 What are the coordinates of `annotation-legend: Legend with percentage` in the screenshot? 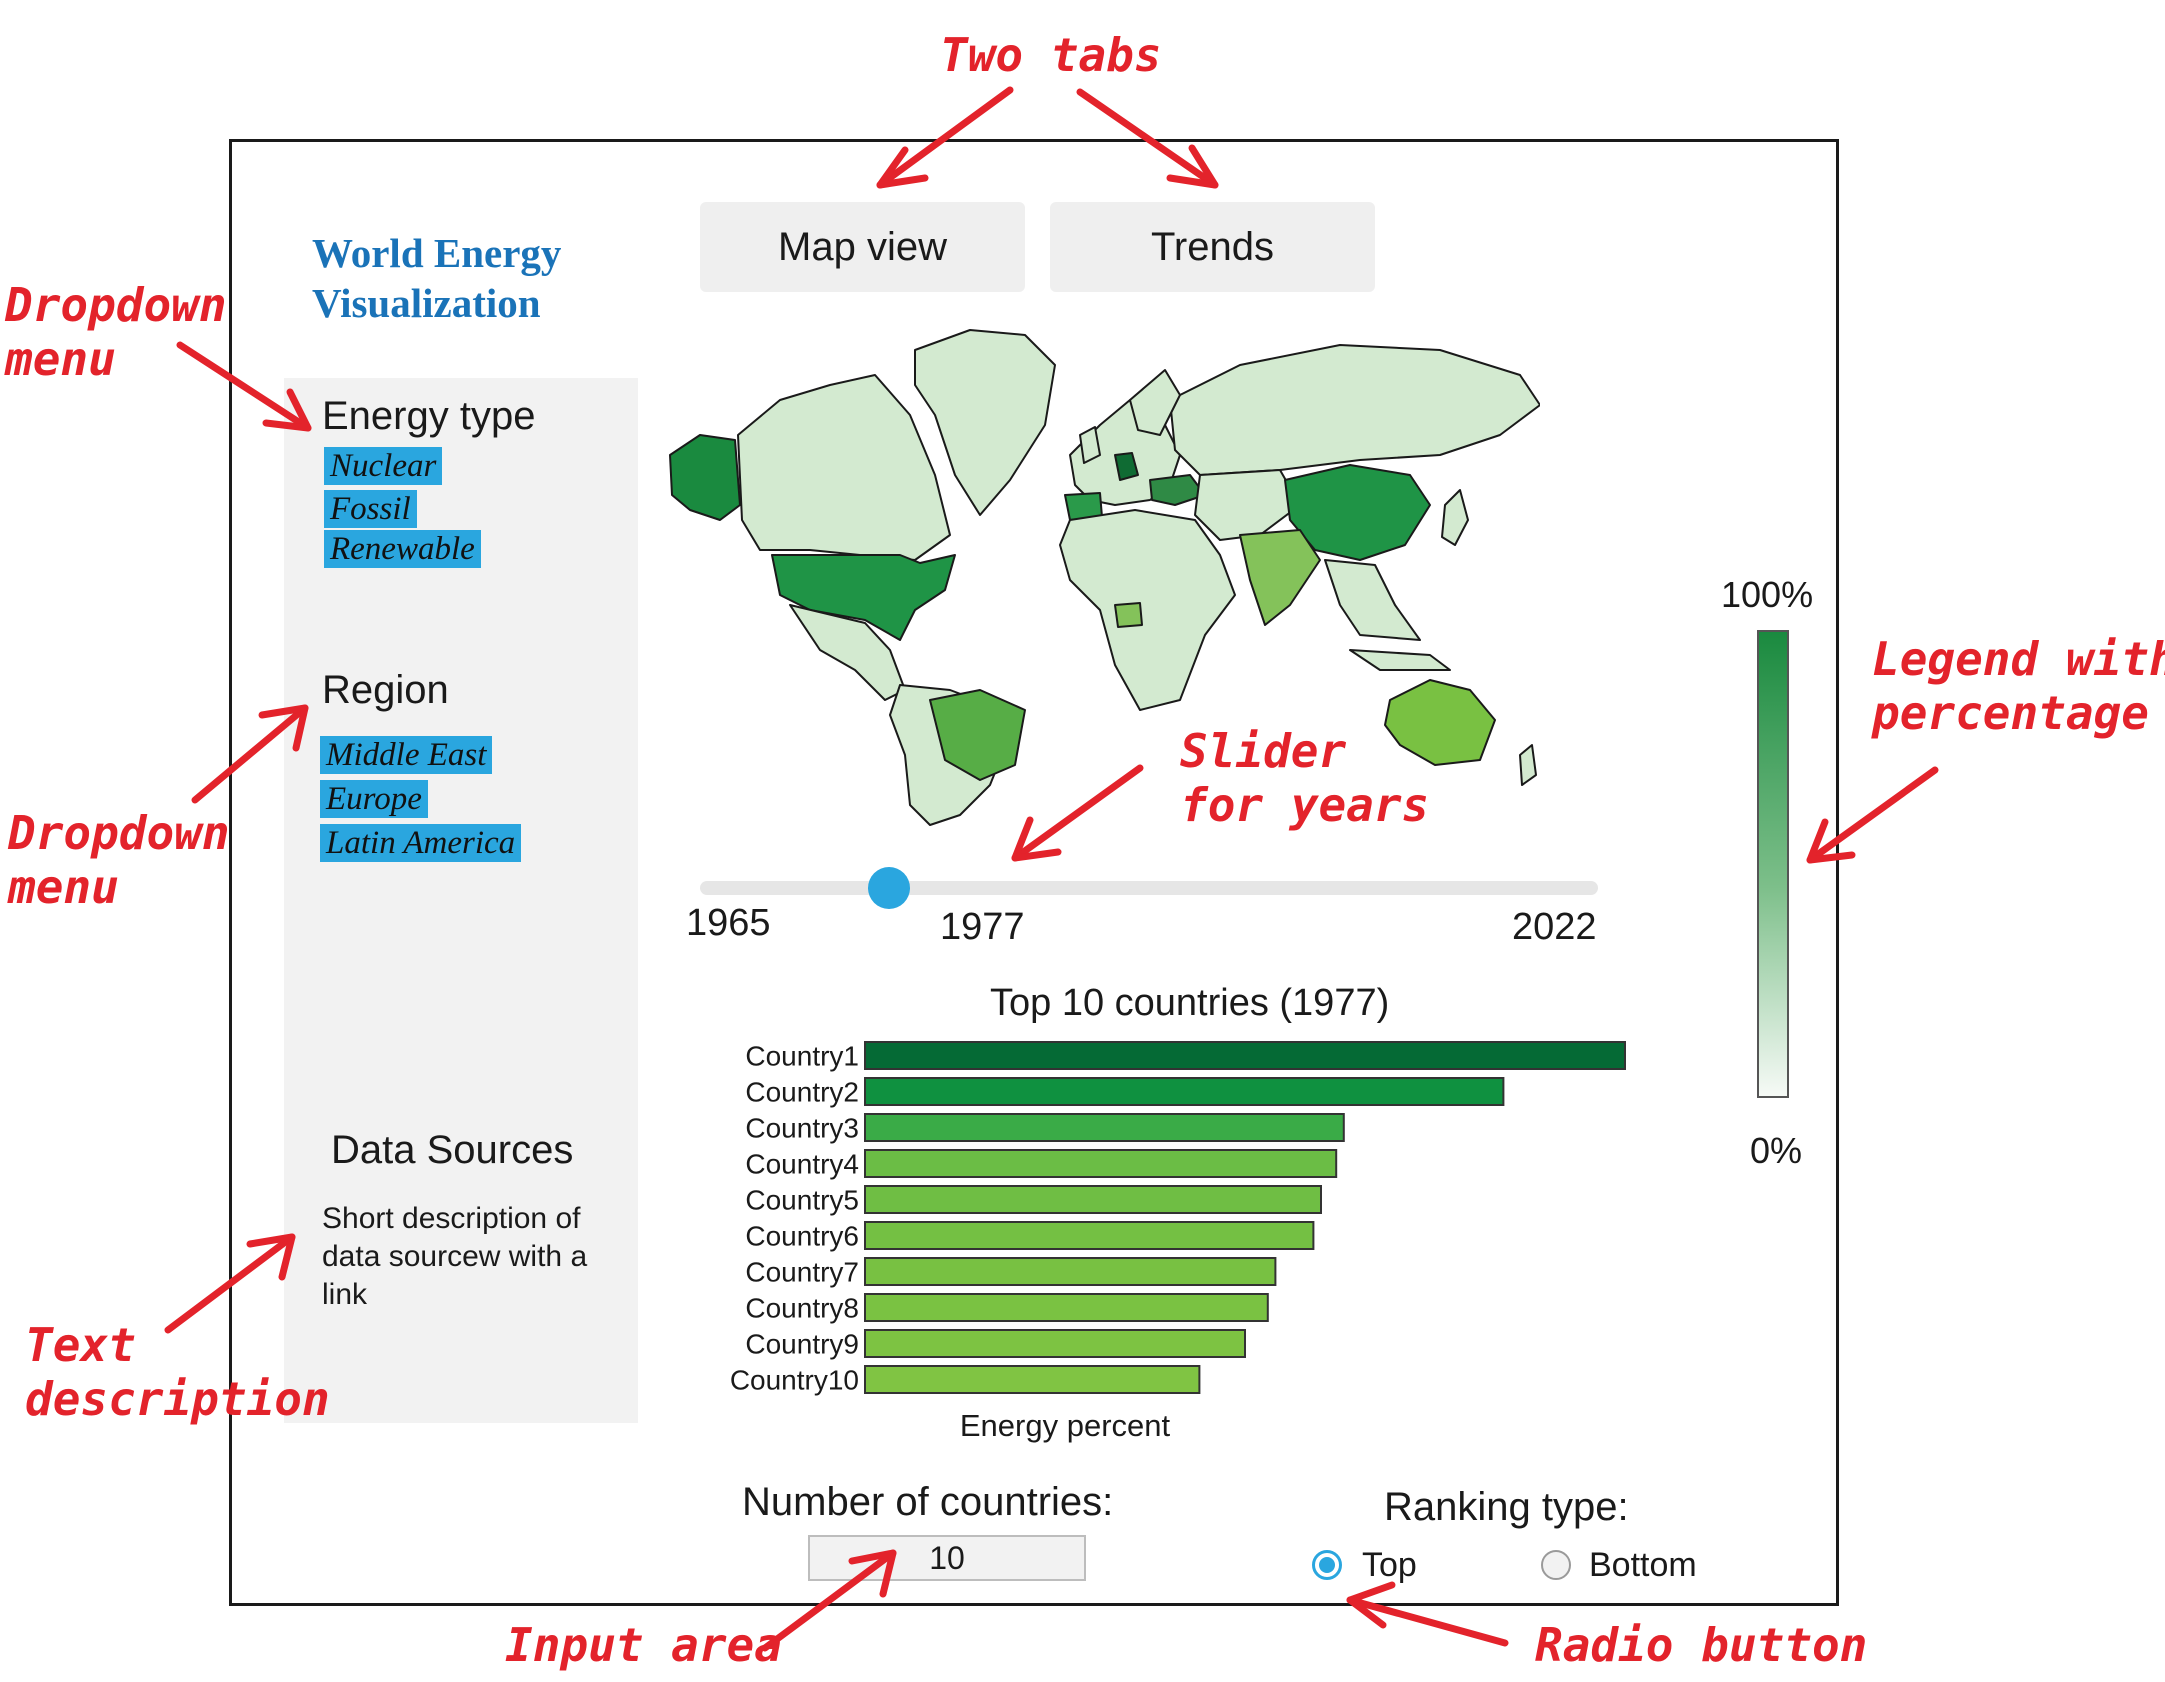 It's located at (2018, 686).